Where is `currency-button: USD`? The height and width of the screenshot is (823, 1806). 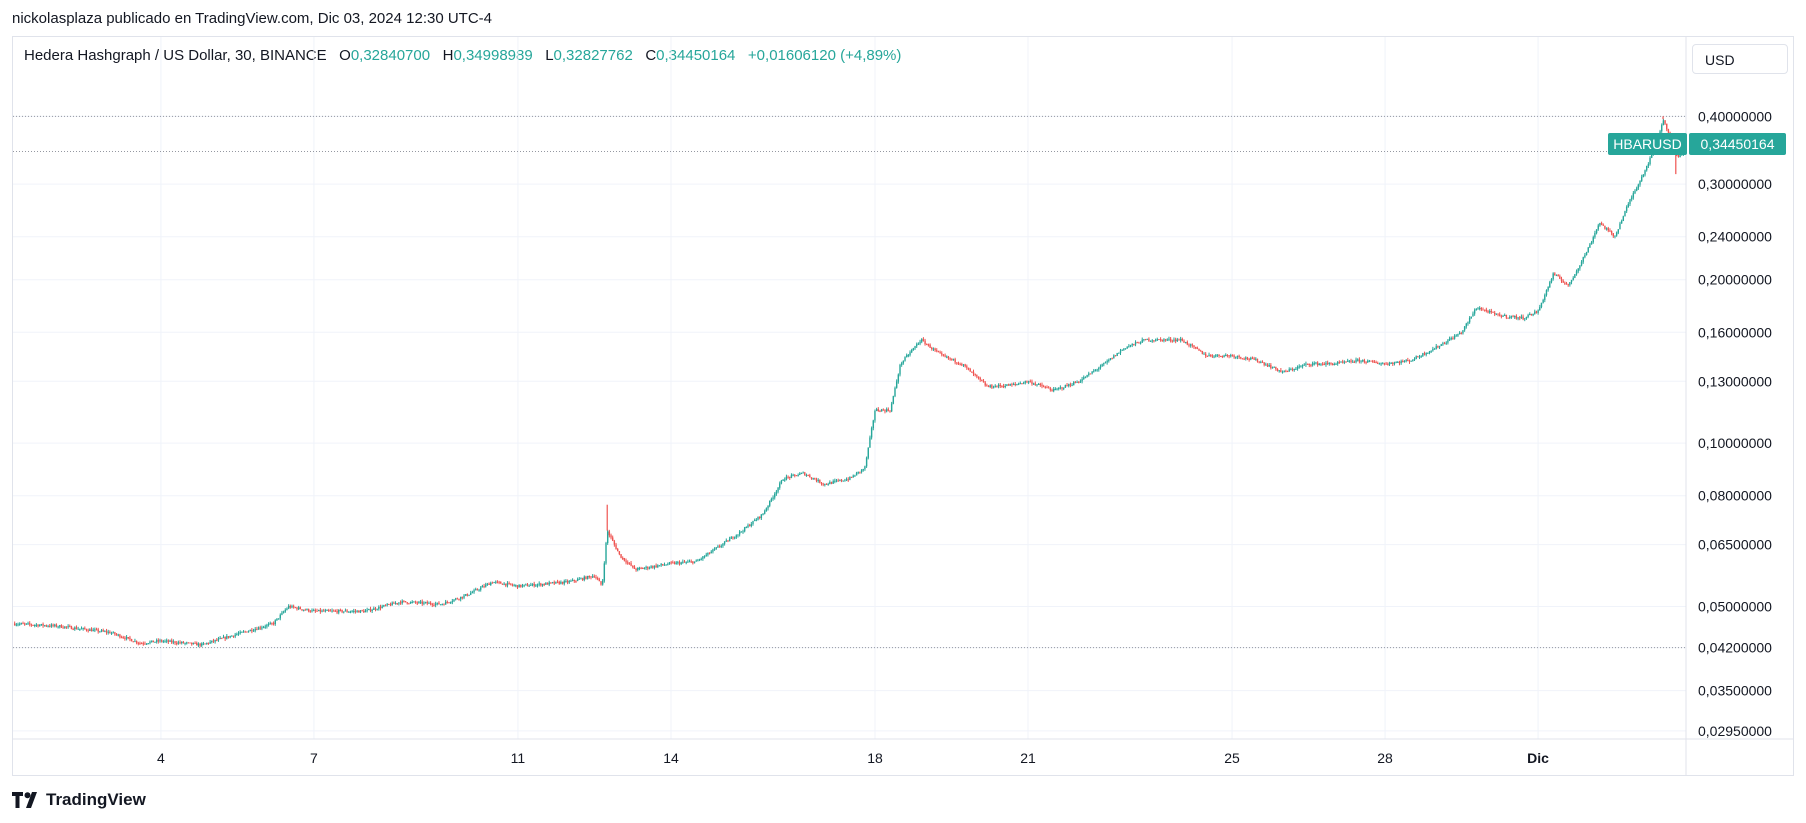 currency-button: USD is located at coordinates (1740, 59).